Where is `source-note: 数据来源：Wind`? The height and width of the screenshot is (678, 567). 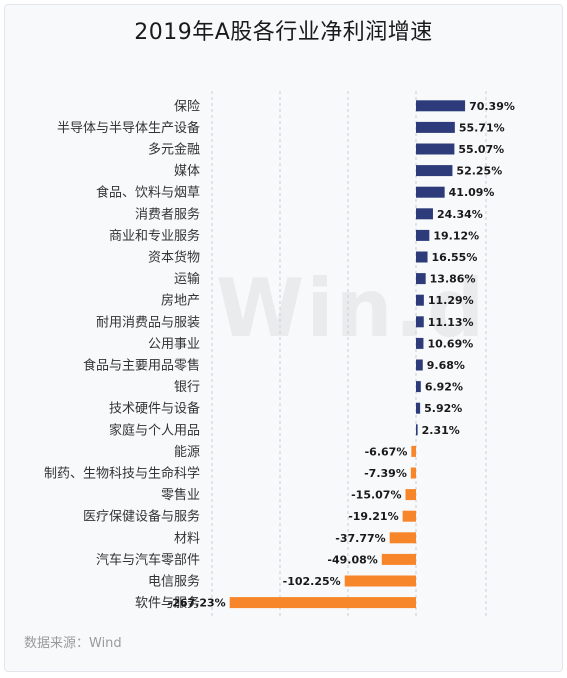
source-note: 数据来源：Wind is located at coordinates (73, 643).